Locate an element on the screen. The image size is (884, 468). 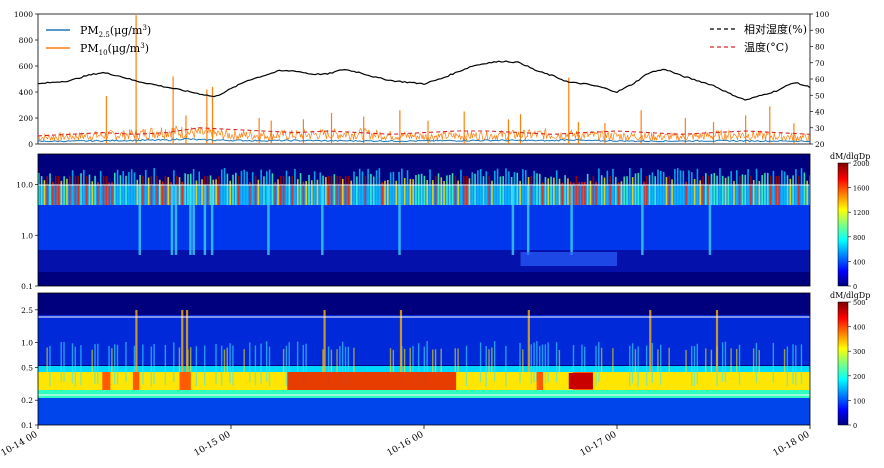
heatmap-1-y-axis: 0.1 1.0 10.0 is located at coordinates (27, 236).